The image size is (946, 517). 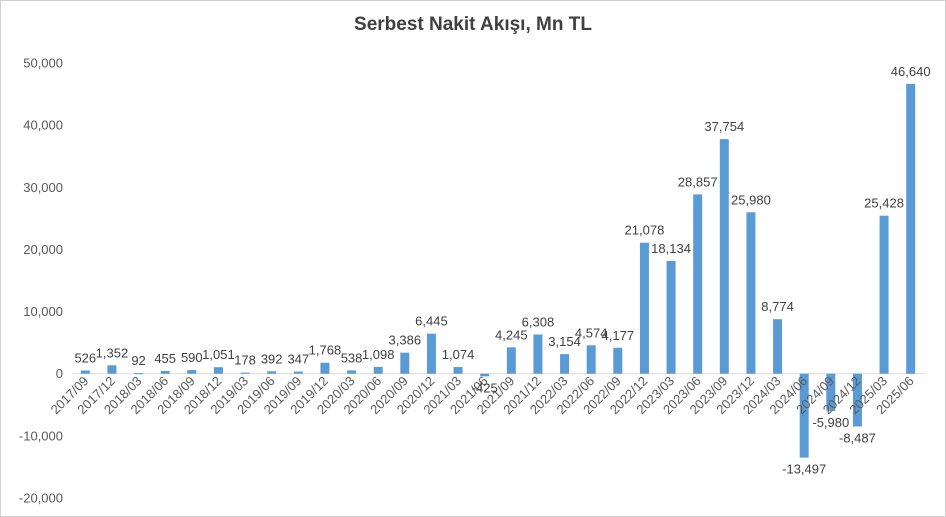 I want to click on data-label: -5,980, so click(x=830, y=422).